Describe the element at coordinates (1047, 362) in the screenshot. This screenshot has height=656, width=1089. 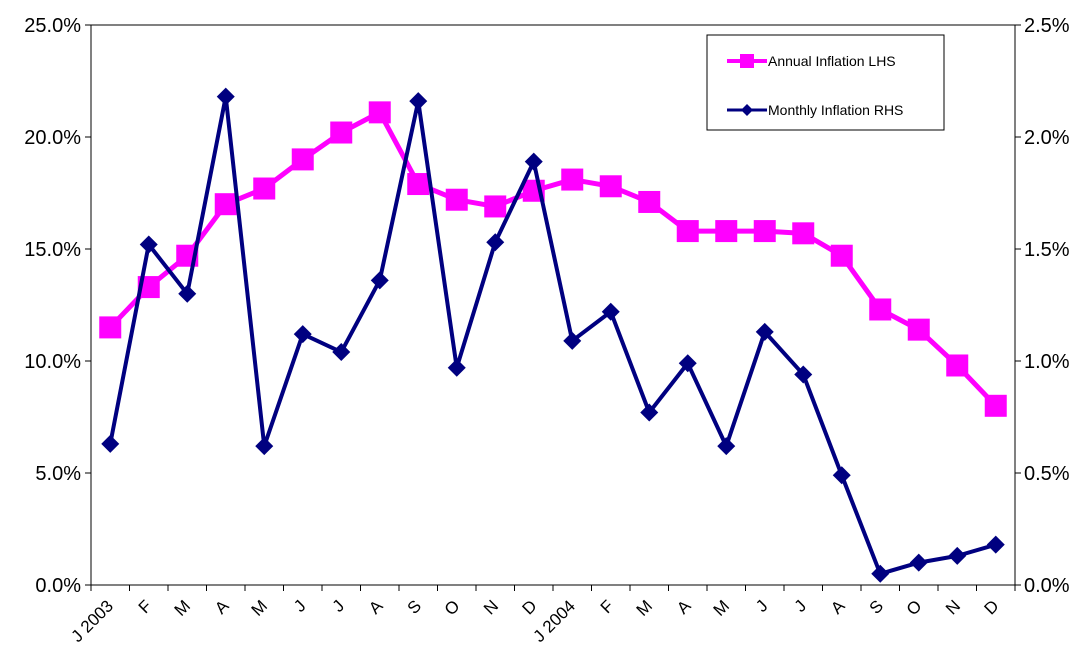
I see `right-axis-tick-label: 1.0%` at that location.